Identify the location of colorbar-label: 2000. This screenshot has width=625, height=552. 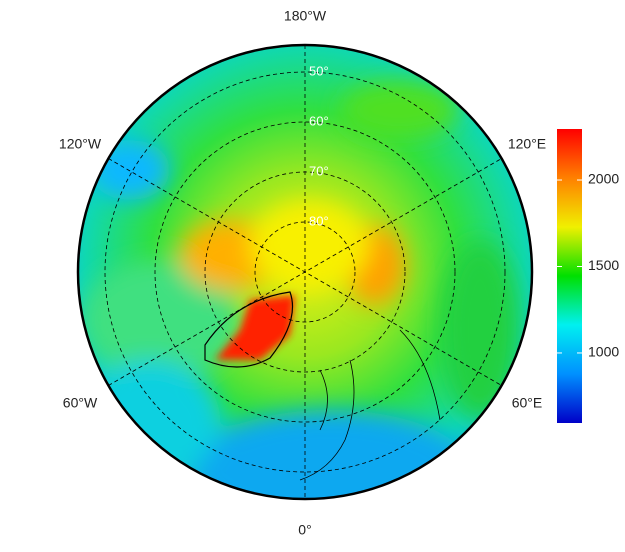
(603, 179).